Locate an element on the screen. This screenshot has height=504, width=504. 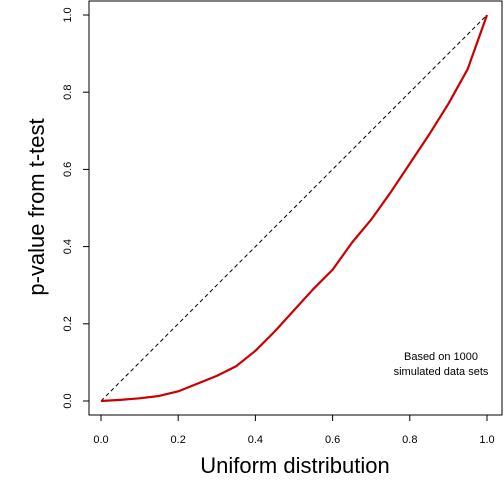
y-tick-label: 1.0 is located at coordinates (68, 14).